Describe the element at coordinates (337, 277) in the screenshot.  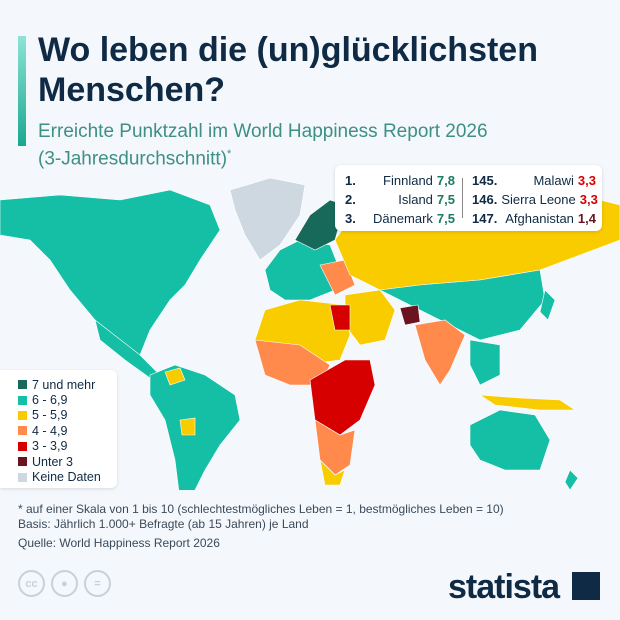
I see `eastern-europe` at that location.